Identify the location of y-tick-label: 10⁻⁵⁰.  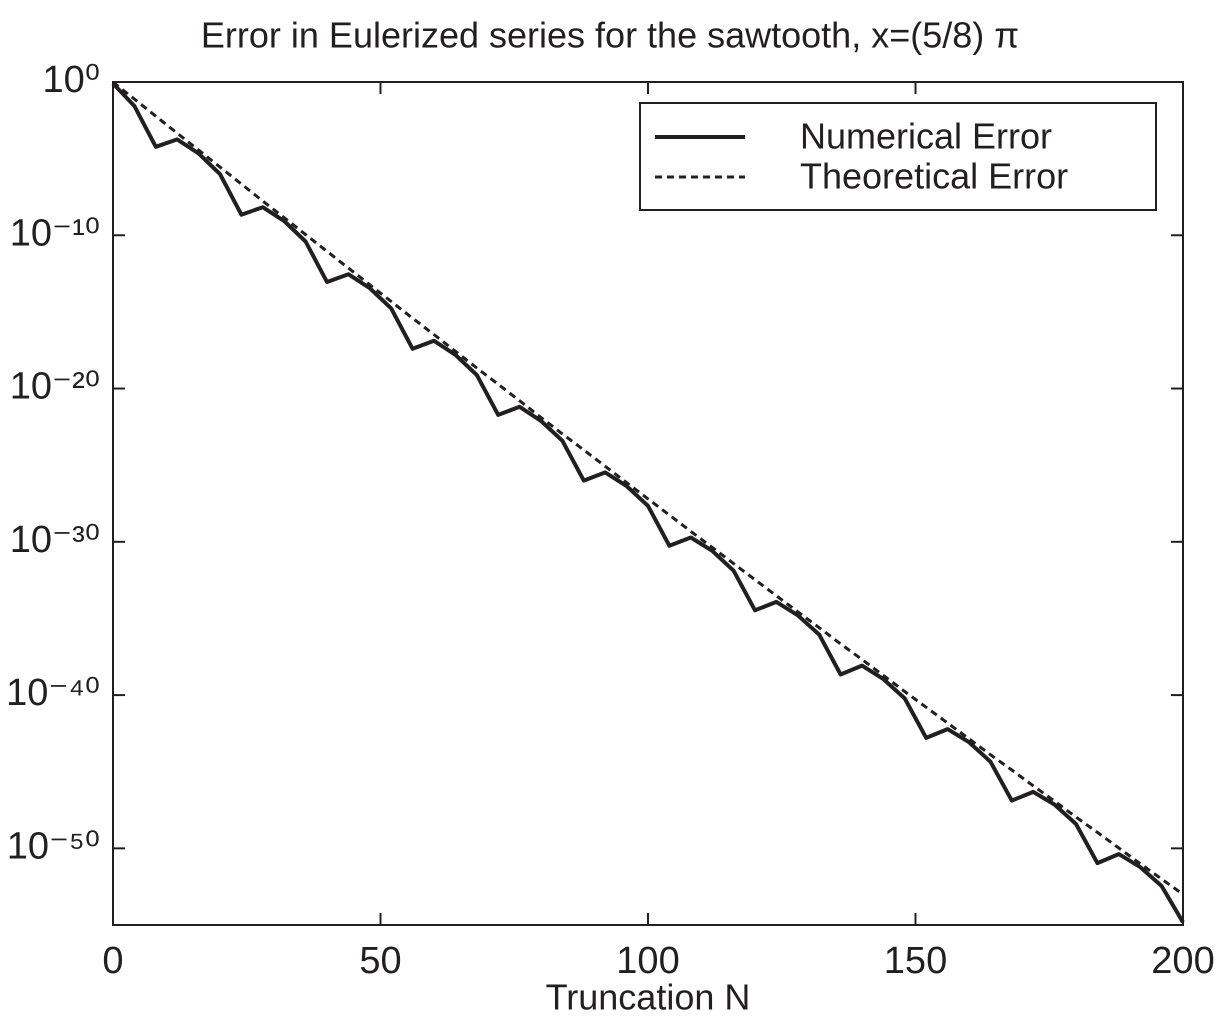
(53, 846).